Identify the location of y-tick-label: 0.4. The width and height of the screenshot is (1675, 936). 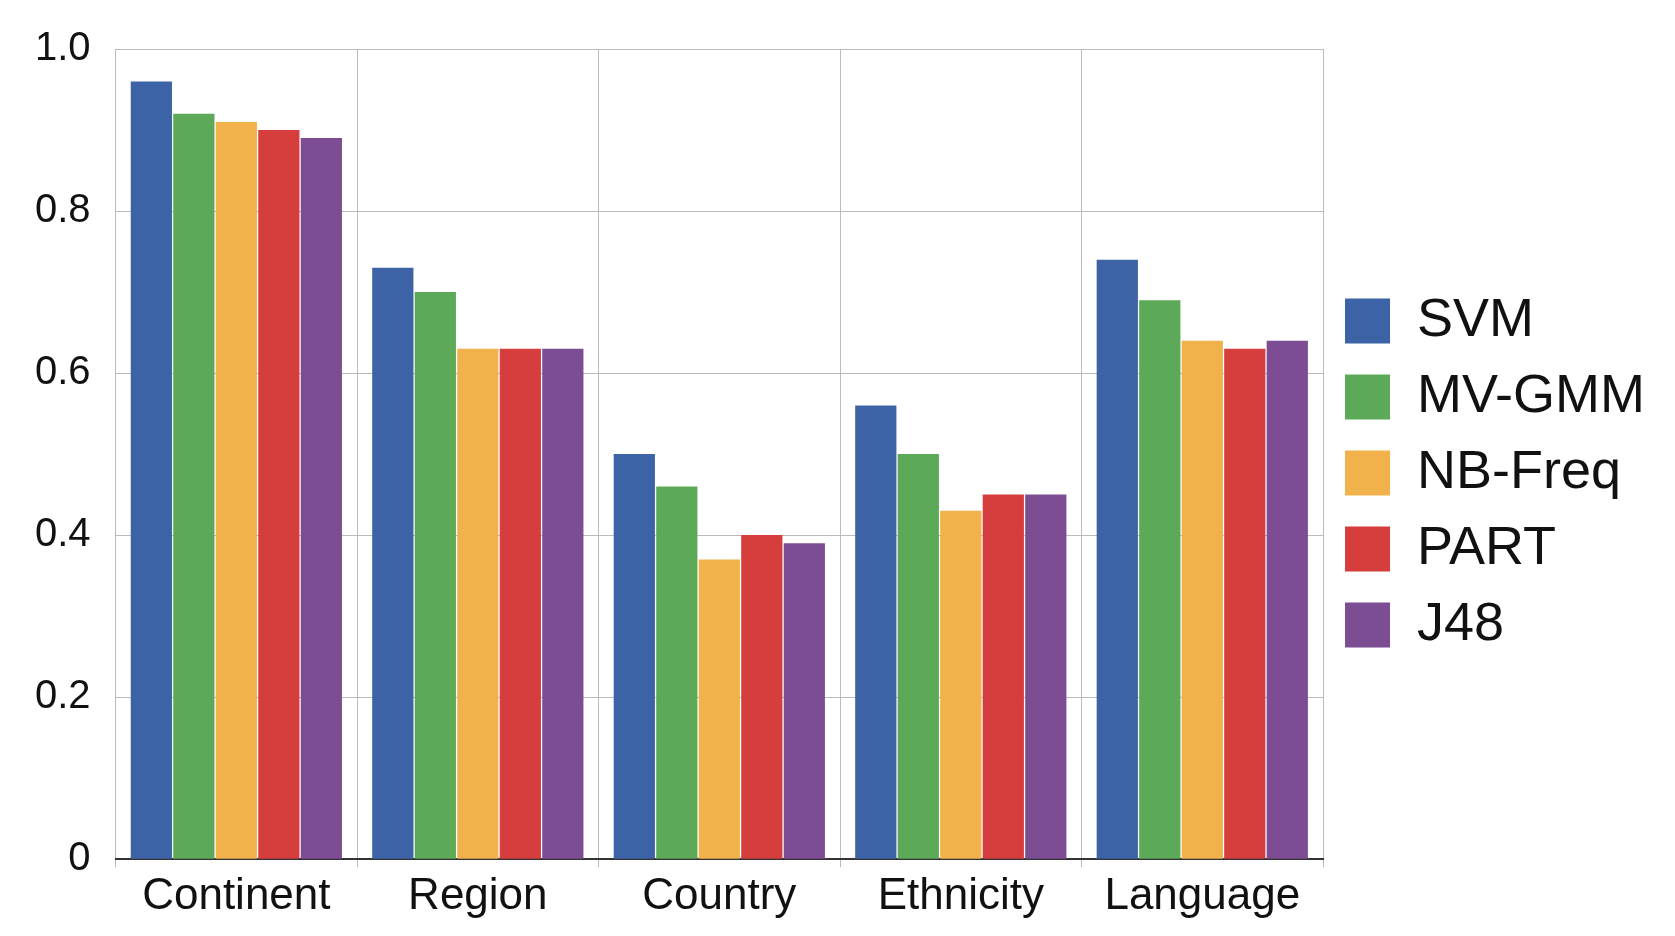
(63, 532).